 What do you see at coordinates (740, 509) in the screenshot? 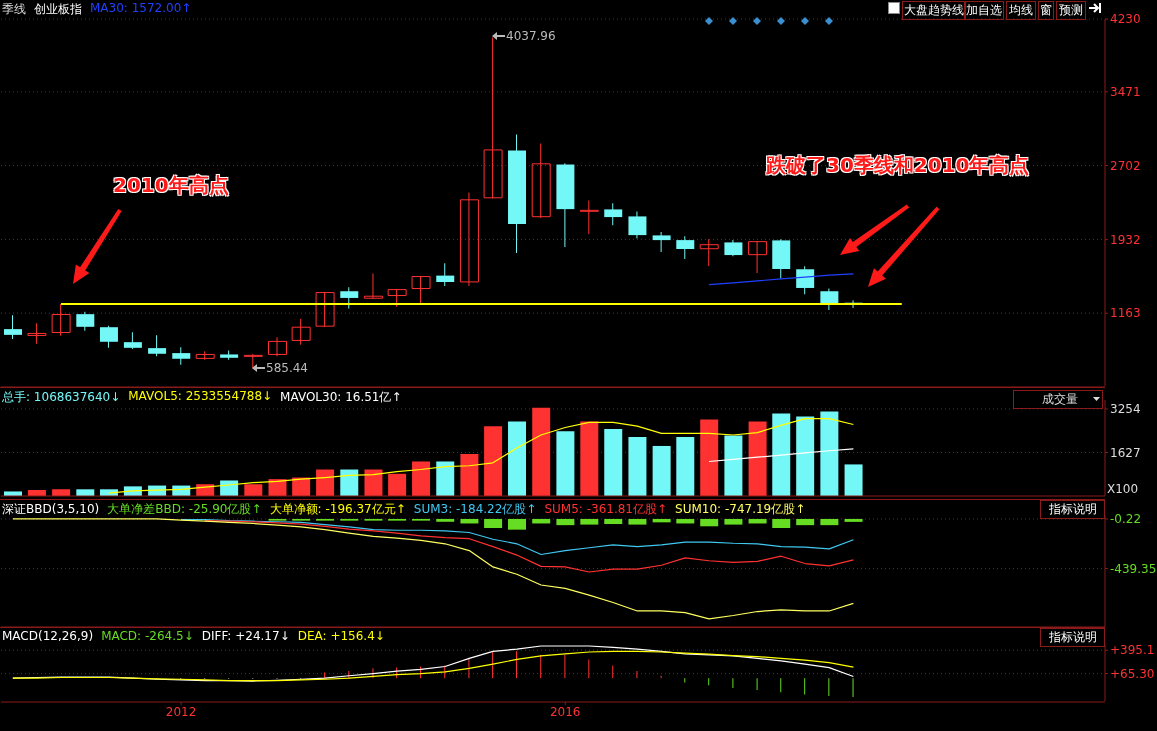
I see `text: SUM10: -747.19亿股↑` at bounding box center [740, 509].